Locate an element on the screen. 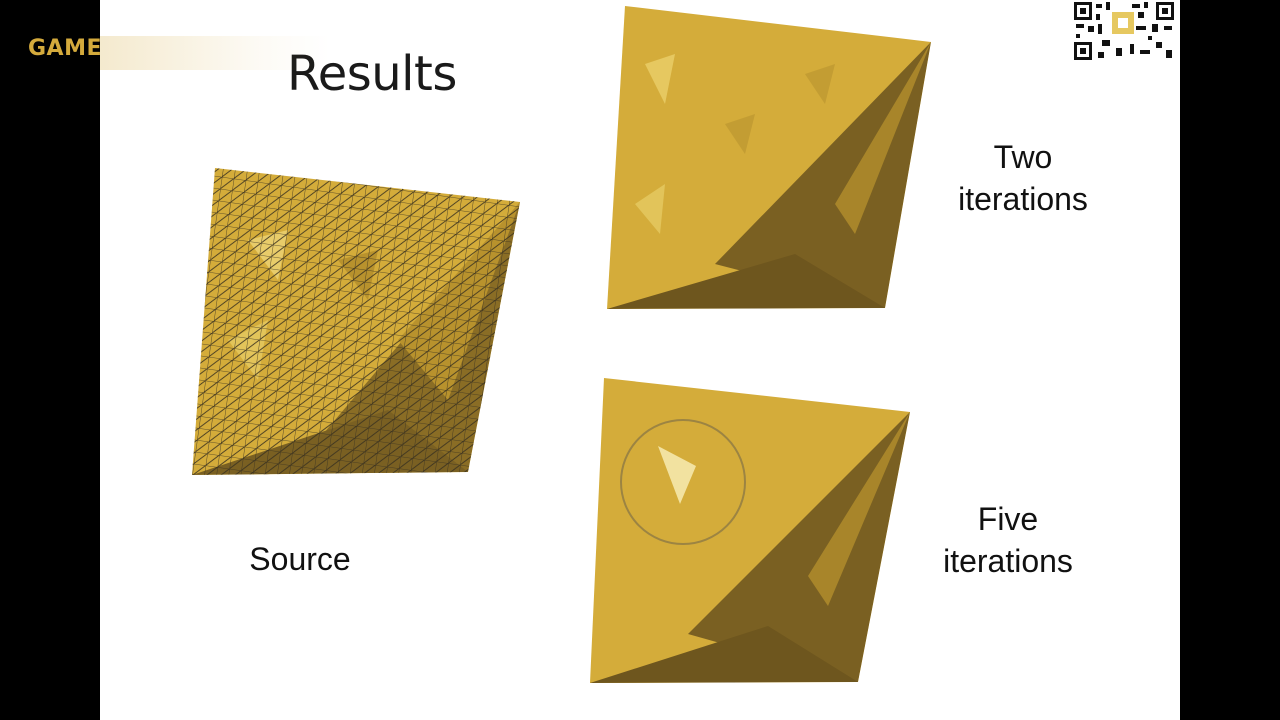 This screenshot has width=1280, height=720. brand-watermark-fade is located at coordinates (215, 53).